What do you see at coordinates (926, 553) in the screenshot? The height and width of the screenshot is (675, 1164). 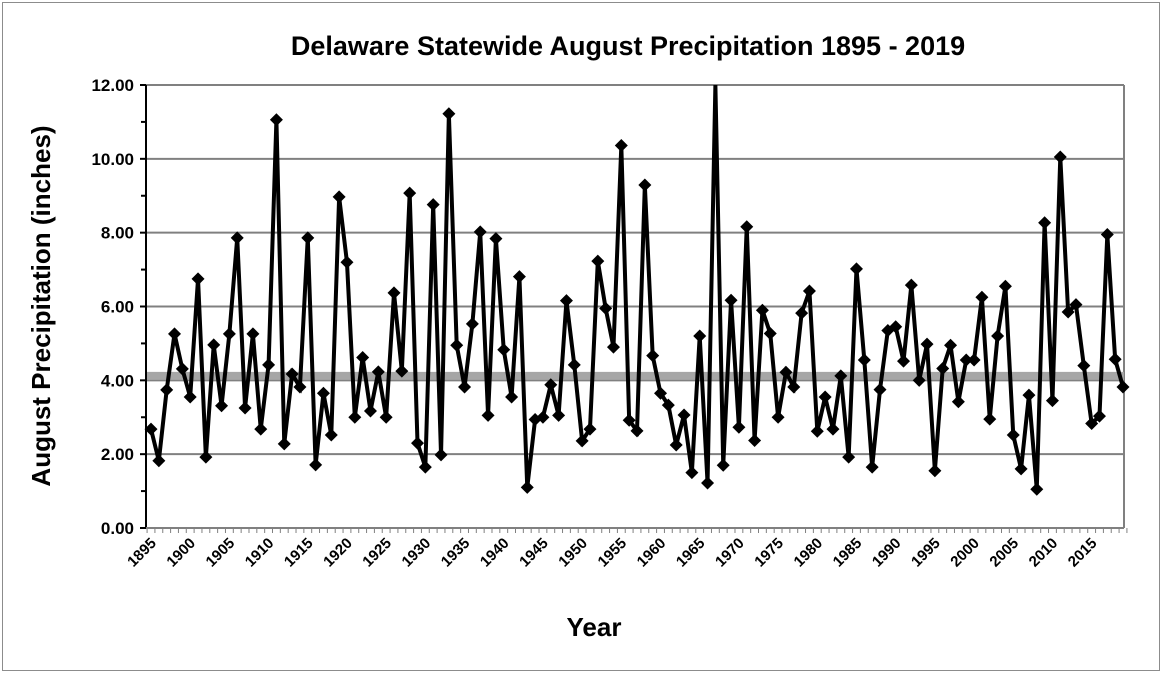 I see `x-tick-label: 1995` at bounding box center [926, 553].